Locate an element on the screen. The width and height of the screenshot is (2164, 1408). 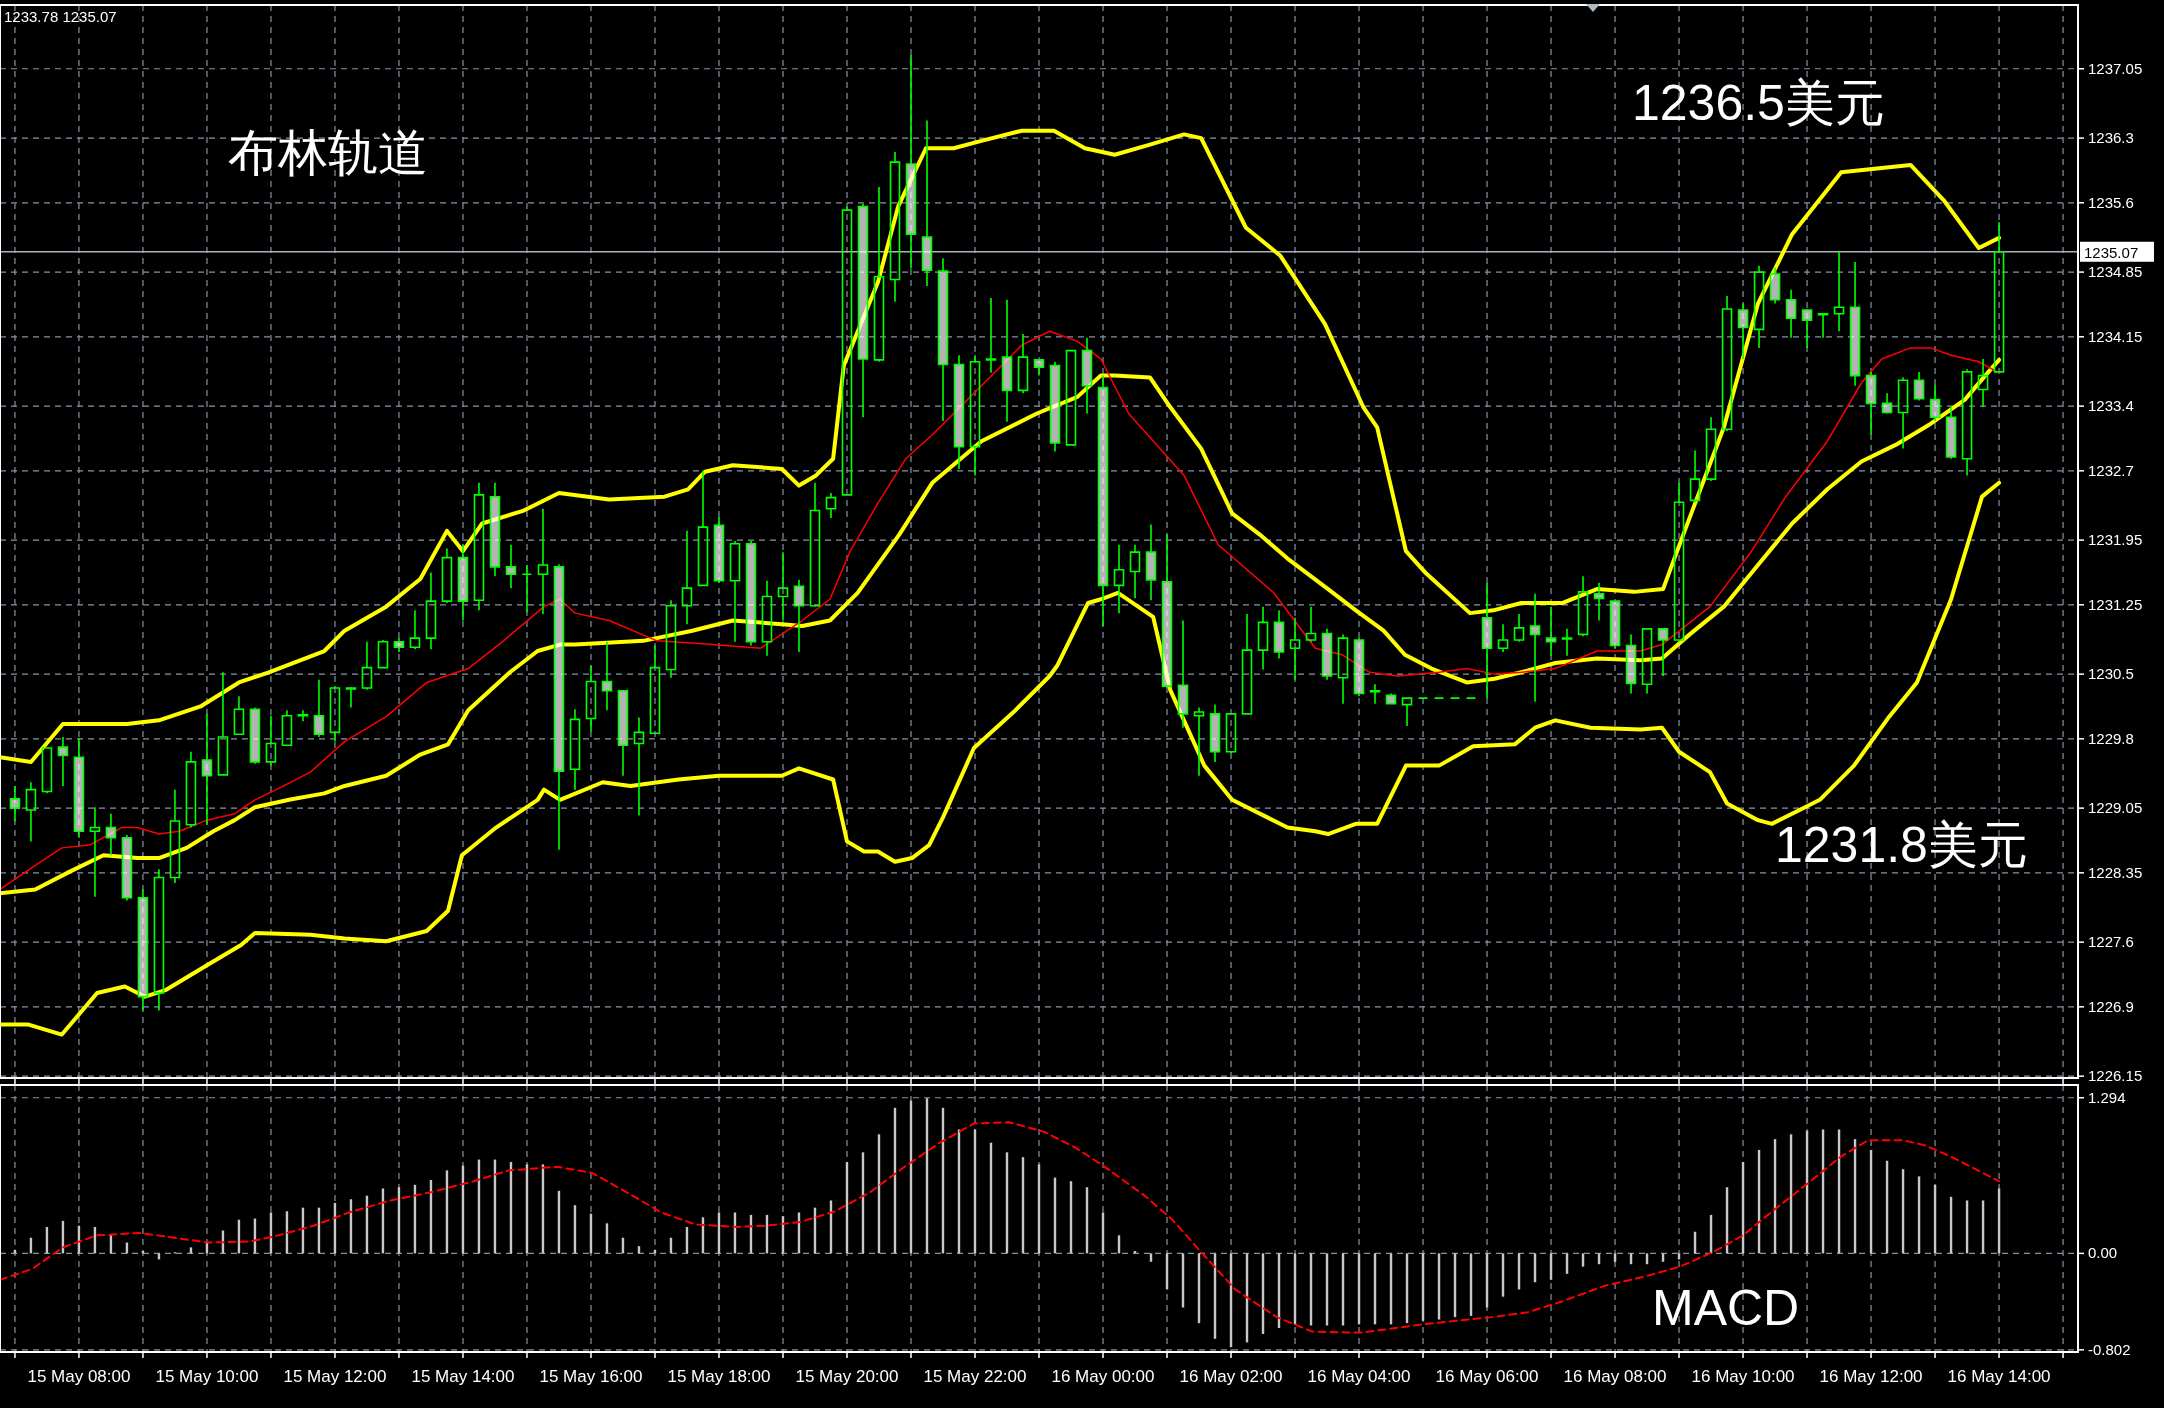
y-tick-label: 1233.4 is located at coordinates (2111, 406).